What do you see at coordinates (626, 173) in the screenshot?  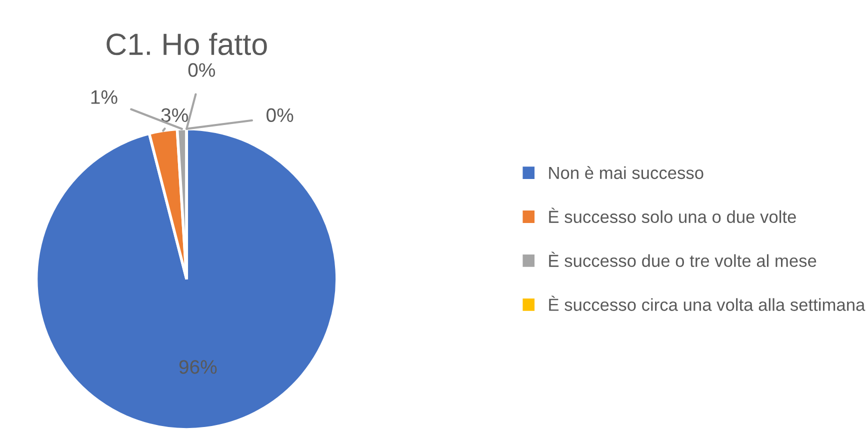 I see `legend-label: Non è mai successo` at bounding box center [626, 173].